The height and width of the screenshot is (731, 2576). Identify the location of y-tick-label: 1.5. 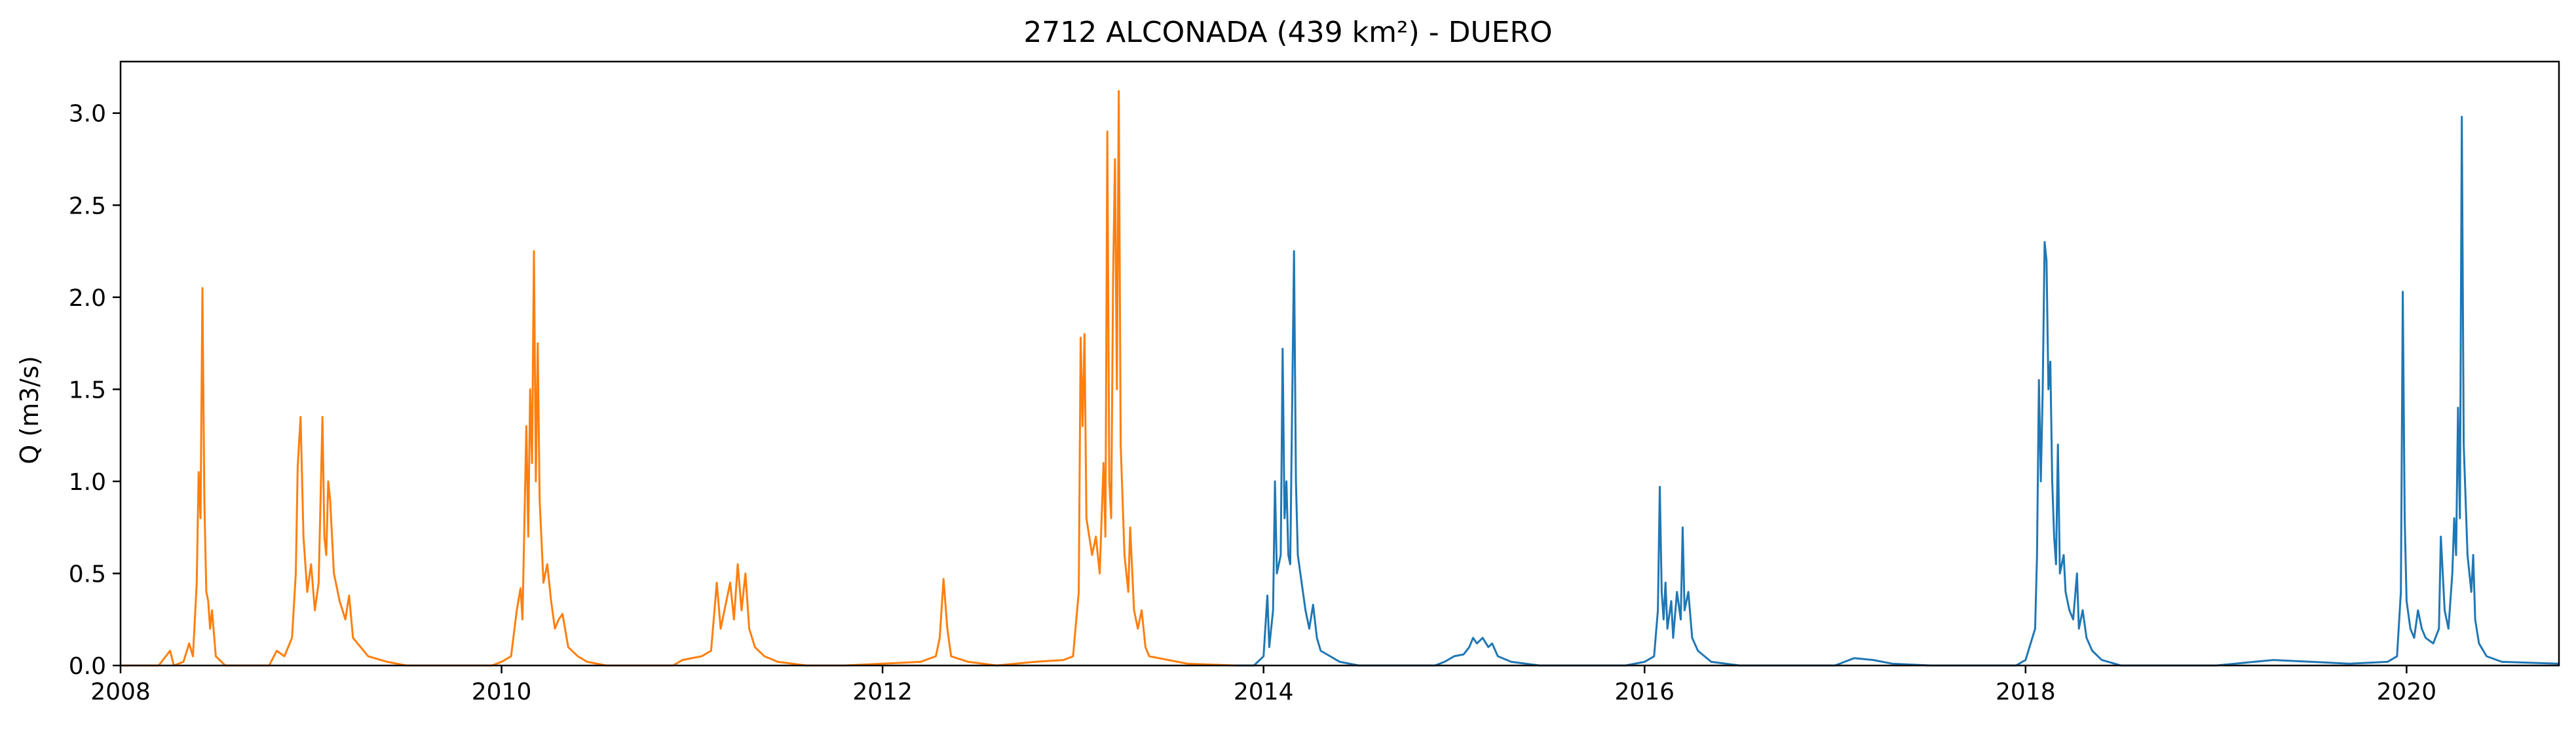
(87, 390).